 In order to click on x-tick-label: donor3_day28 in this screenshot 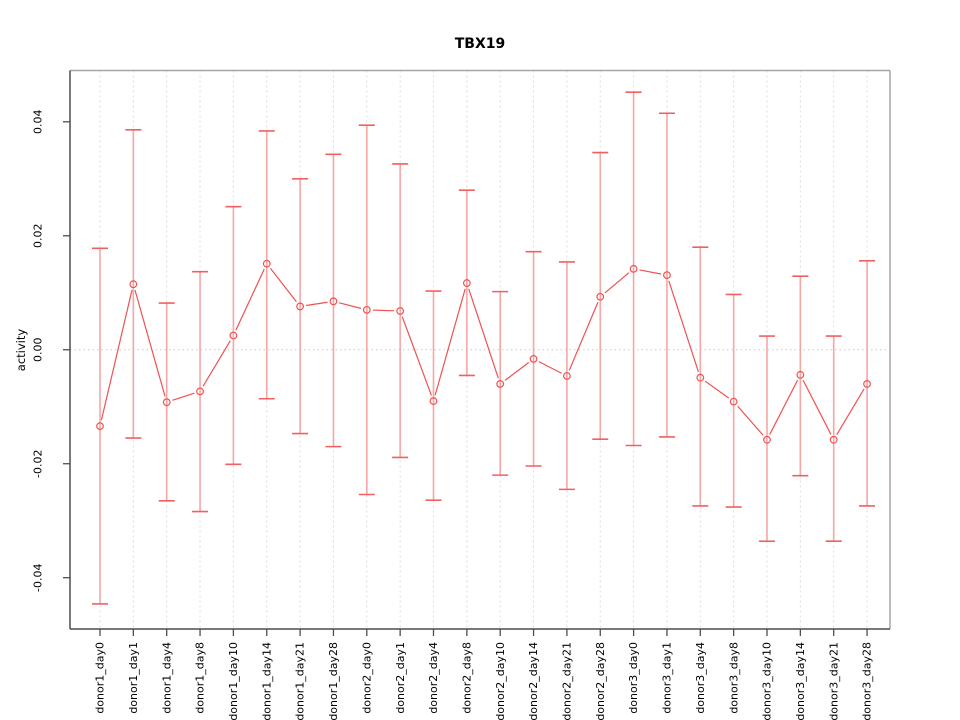, I will do `click(867, 681)`.